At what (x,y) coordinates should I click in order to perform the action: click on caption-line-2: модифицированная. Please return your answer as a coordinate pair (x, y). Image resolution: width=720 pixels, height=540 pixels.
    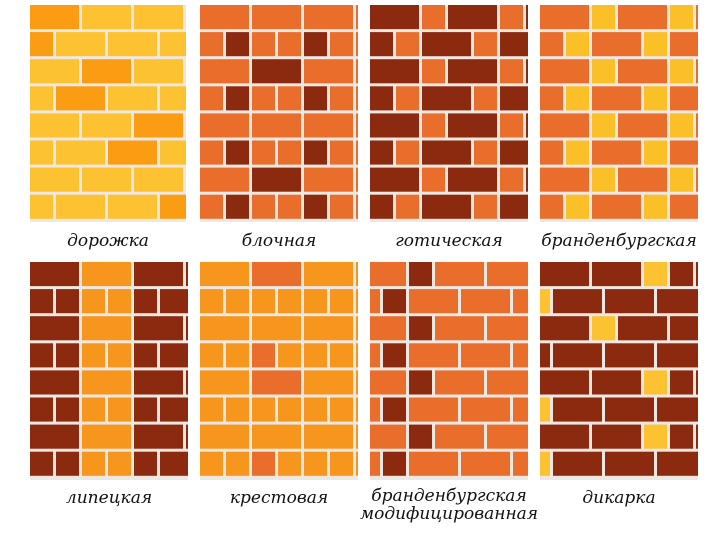
    Looking at the image, I should click on (449, 514).